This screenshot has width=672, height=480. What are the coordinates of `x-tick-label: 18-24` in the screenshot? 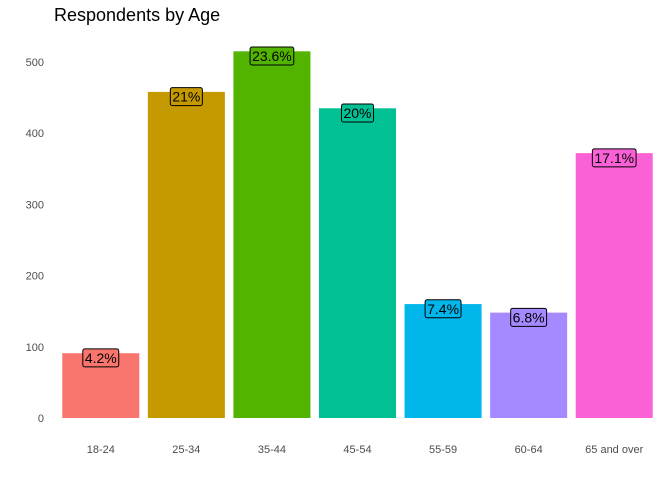 It's located at (101, 450).